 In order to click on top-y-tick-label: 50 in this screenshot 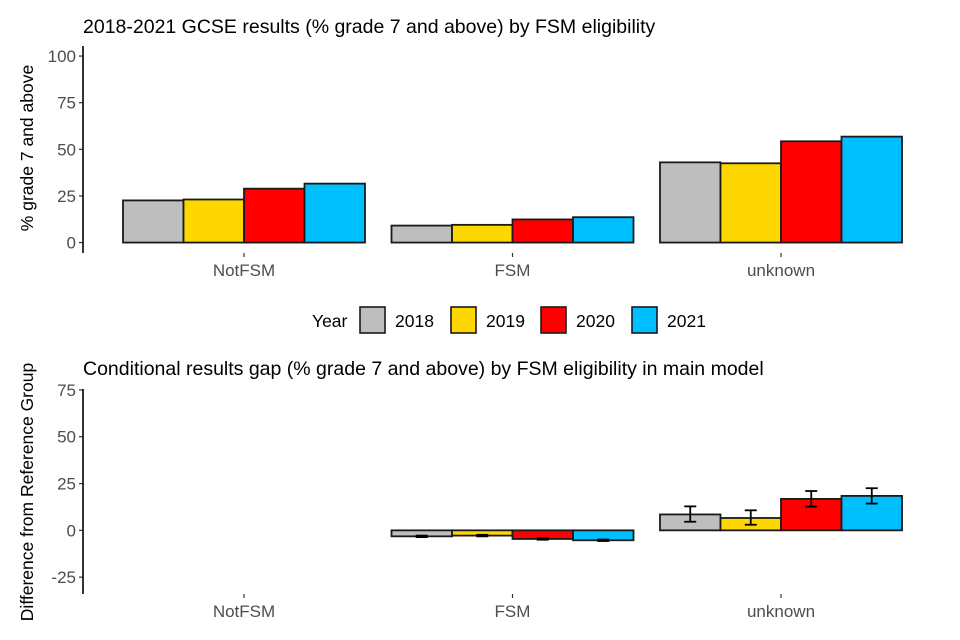, I will do `click(66, 149)`.